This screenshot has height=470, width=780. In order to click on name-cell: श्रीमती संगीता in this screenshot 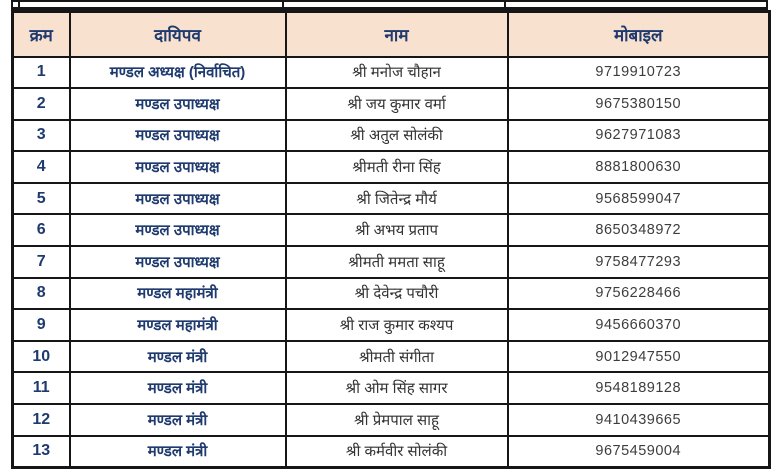, I will do `click(396, 356)`.